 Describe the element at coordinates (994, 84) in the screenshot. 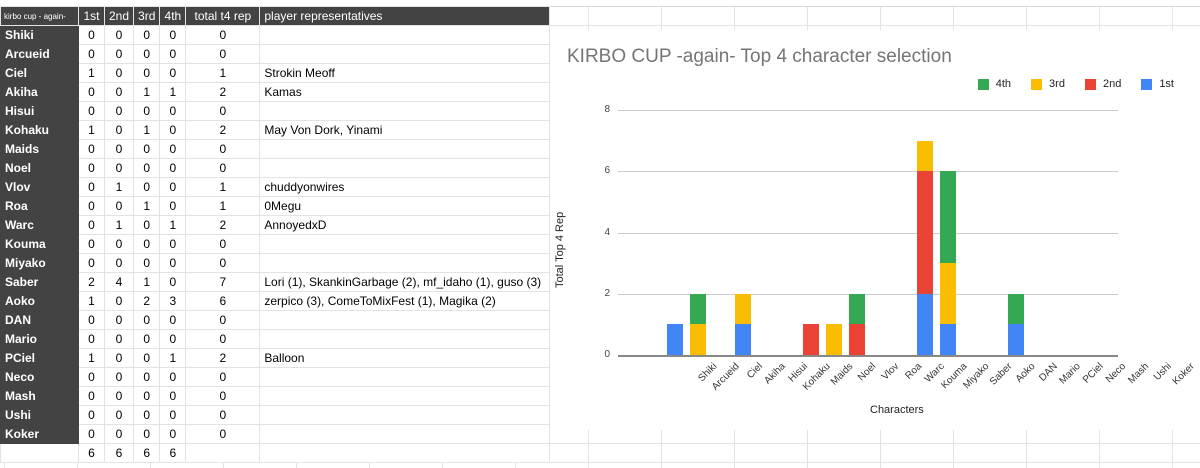

I see `legend-item-4th: 4th` at that location.